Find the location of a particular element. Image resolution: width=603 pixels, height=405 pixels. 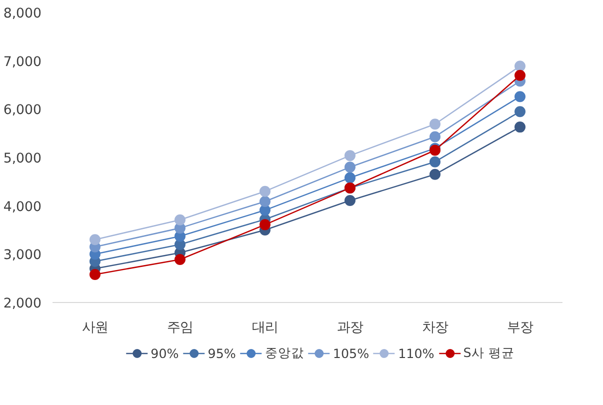

y-tick-label: 8,000 is located at coordinates (22, 14).